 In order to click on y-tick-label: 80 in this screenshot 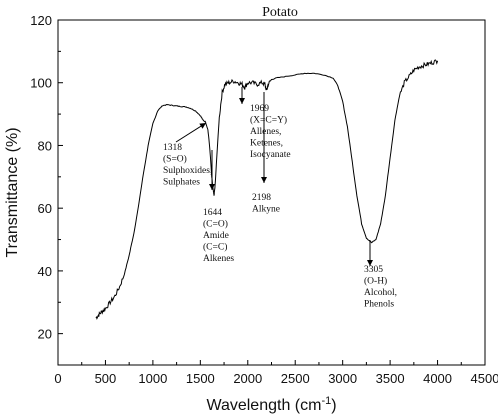, I will do `click(45, 145)`.